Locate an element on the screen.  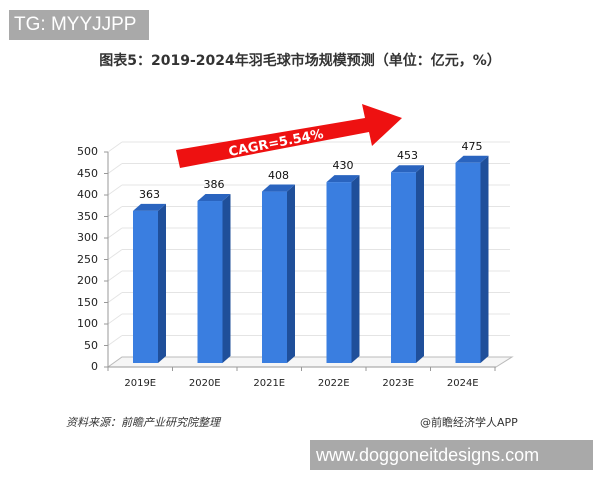
value-label: 430 is located at coordinates (343, 166).